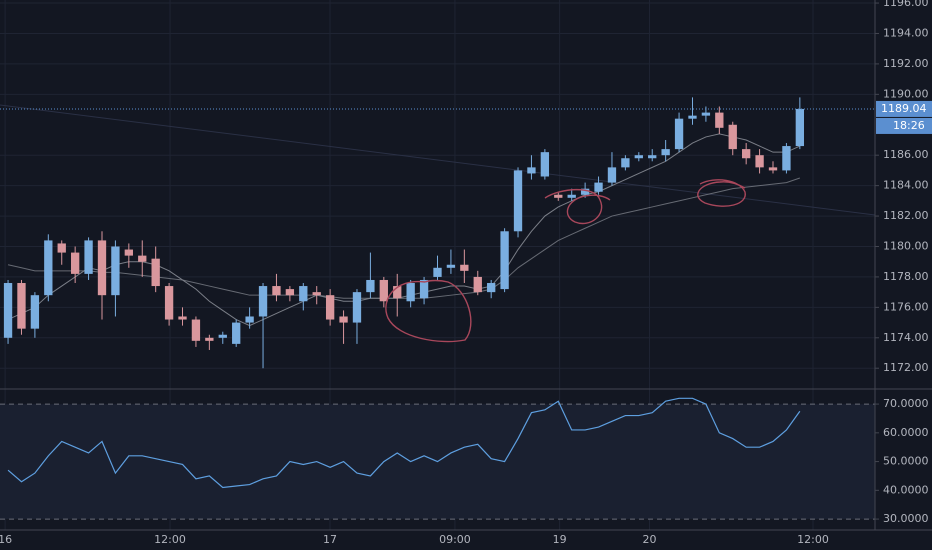  I want to click on last-price-label: 1189.04, so click(904, 108).